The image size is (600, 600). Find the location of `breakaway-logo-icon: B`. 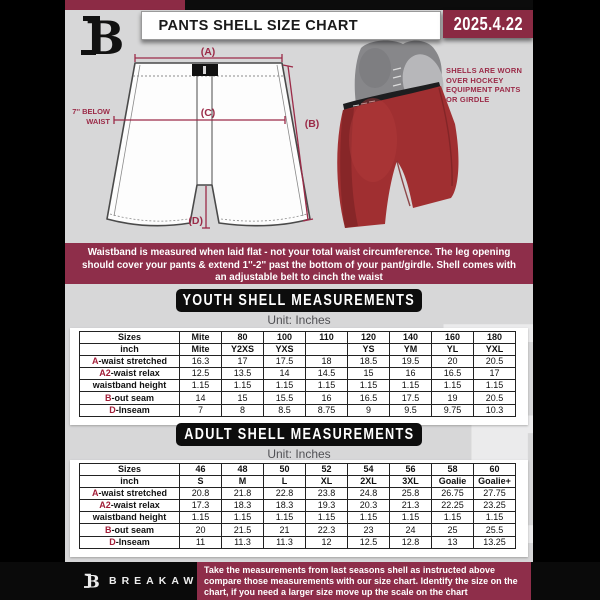

breakaway-logo-icon: B is located at coordinates (92, 581).